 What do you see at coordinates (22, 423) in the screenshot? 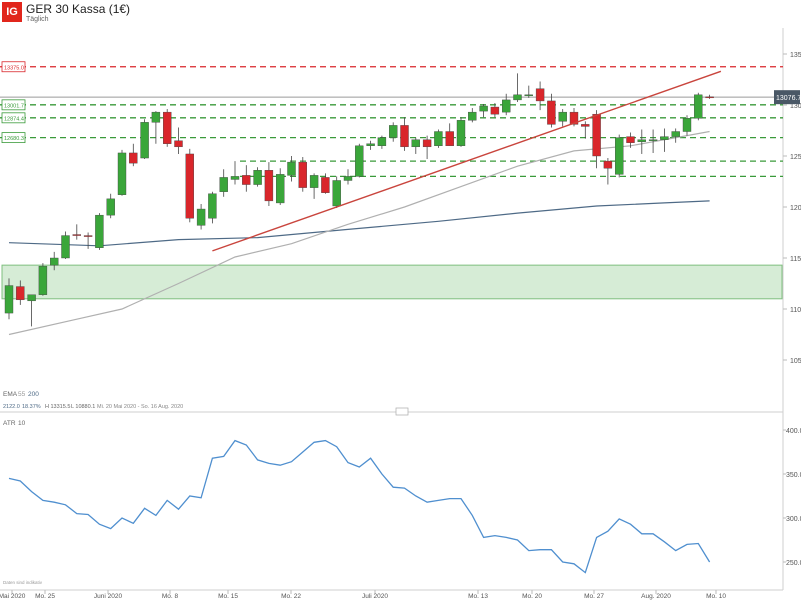
I see `atr-period: 10` at bounding box center [22, 423].